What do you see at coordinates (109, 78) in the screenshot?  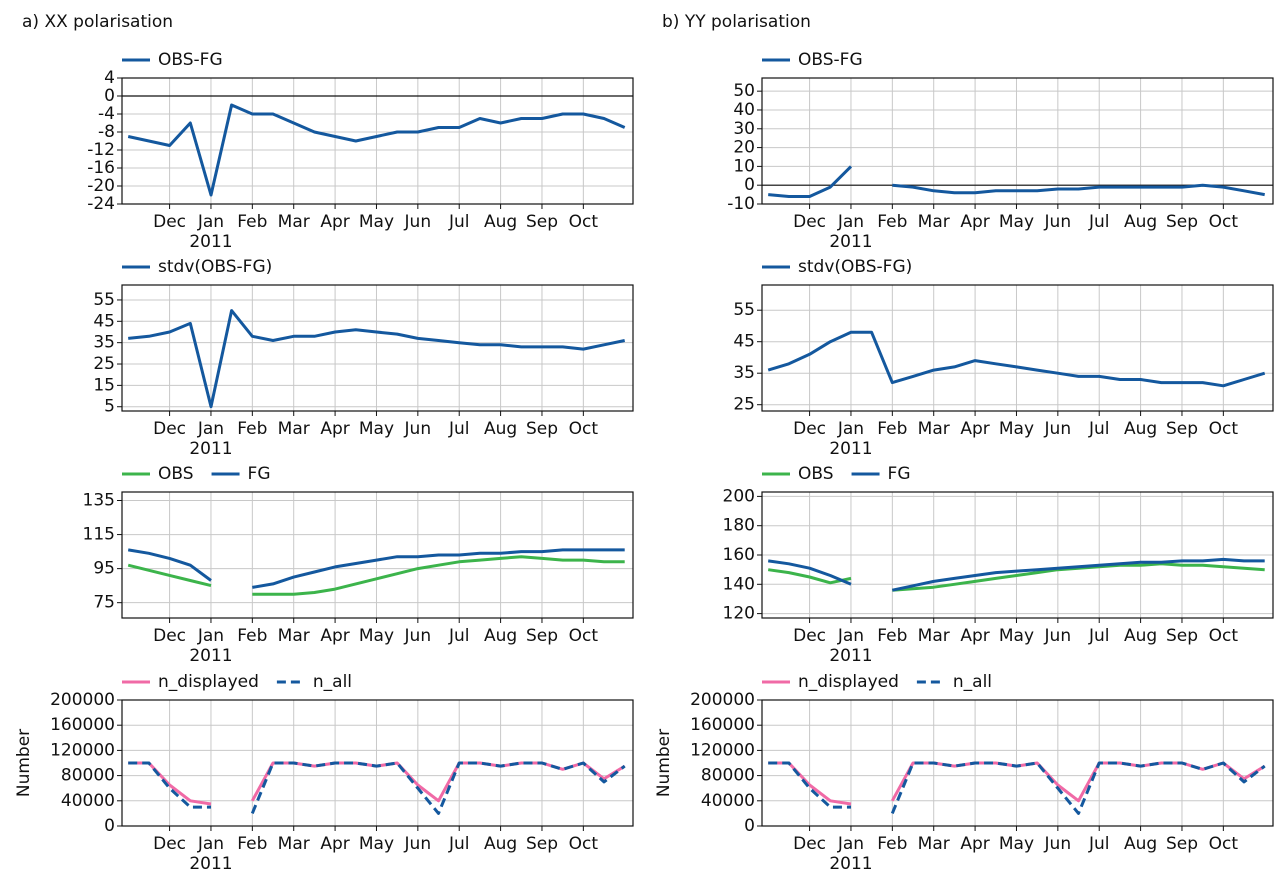 I see `y-tick-label: 4` at bounding box center [109, 78].